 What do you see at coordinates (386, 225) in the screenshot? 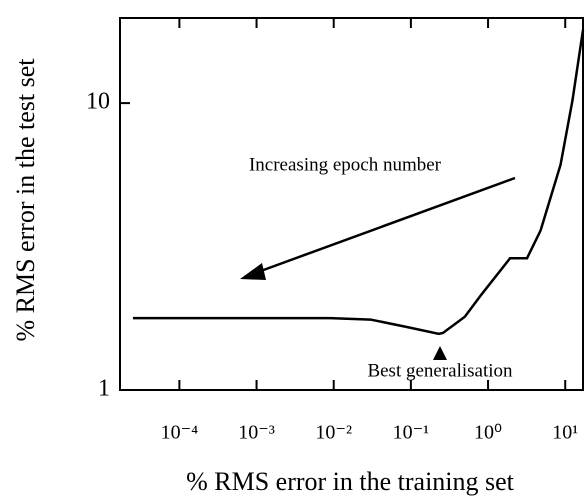
I see `arrow-shaft` at bounding box center [386, 225].